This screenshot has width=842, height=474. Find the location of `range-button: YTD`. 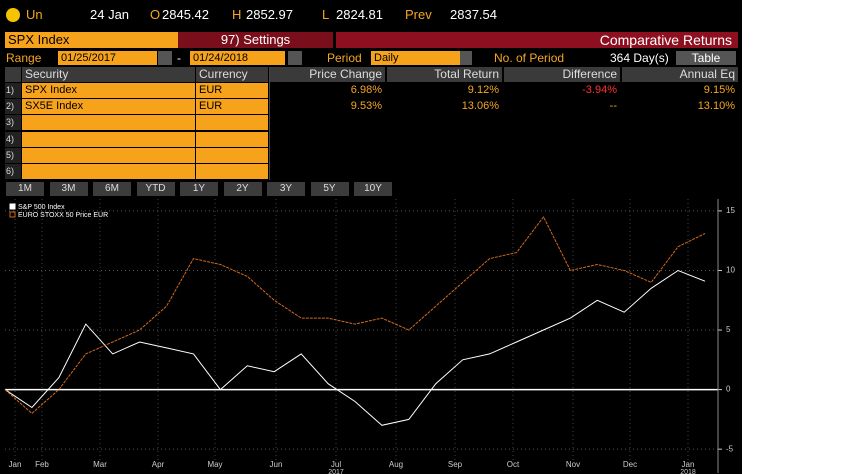

range-button: YTD is located at coordinates (155, 189).